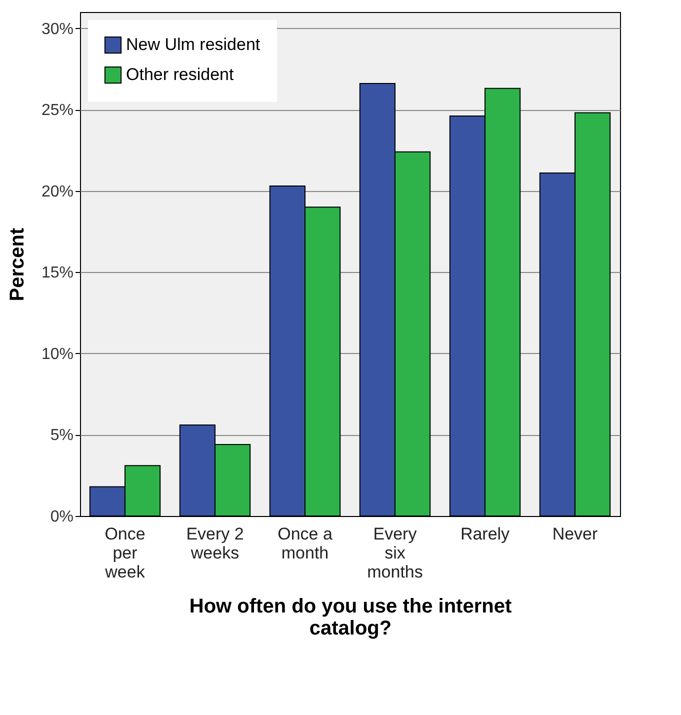 This screenshot has width=681, height=715. I want to click on y-tick-label: 10%, so click(57, 354).